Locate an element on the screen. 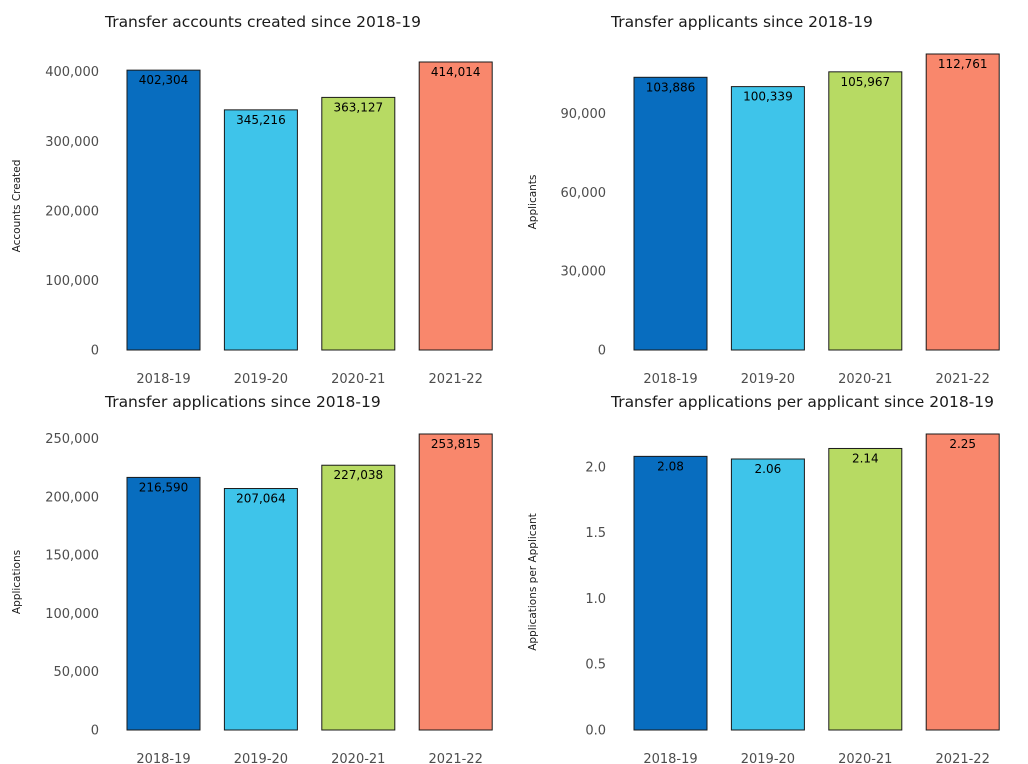 This screenshot has height=764, width=1028. chart-1-data-label: 363,127 is located at coordinates (358, 107).